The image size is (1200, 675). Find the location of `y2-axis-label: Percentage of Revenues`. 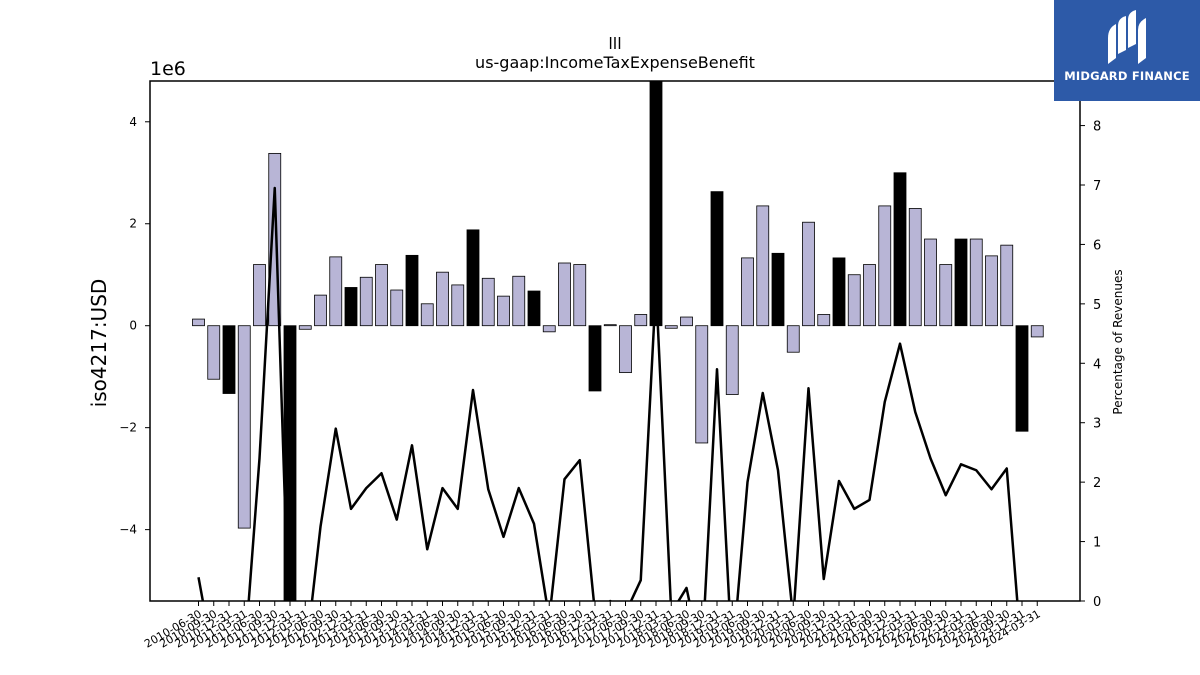

y2-axis-label: Percentage of Revenues is located at coordinates (1118, 341).